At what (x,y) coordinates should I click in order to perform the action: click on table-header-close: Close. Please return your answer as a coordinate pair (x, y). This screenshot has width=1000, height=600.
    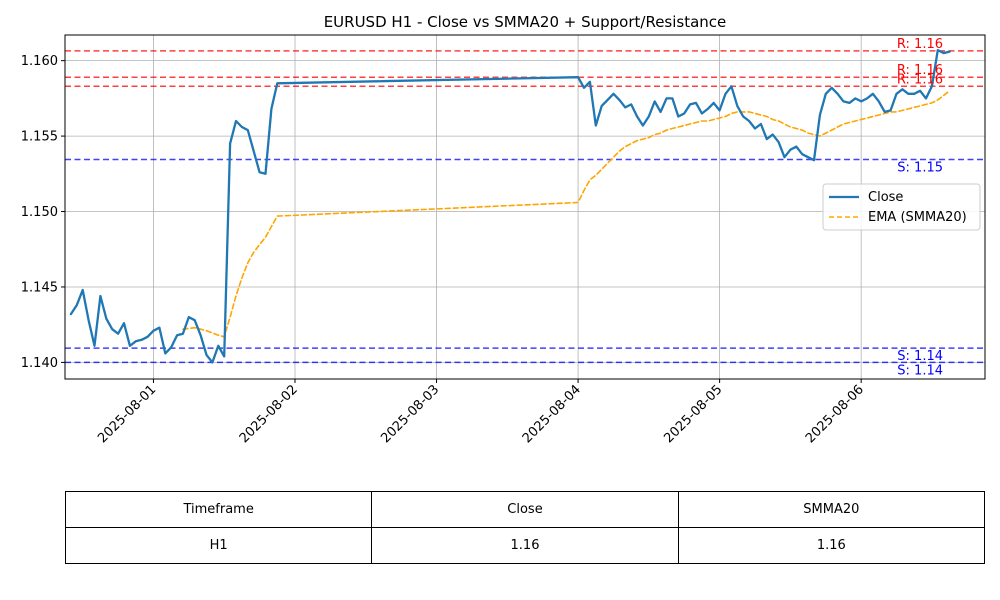
    Looking at the image, I should click on (525, 509).